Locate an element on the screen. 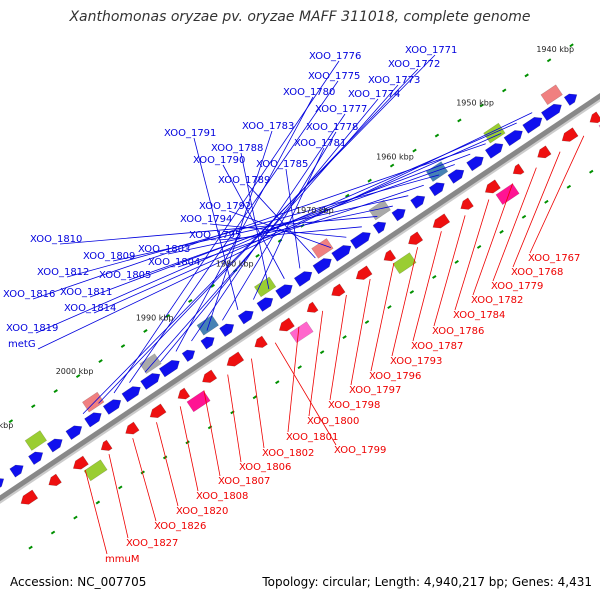  reverse-gene-label: XOO_1800 is located at coordinates (333, 421).